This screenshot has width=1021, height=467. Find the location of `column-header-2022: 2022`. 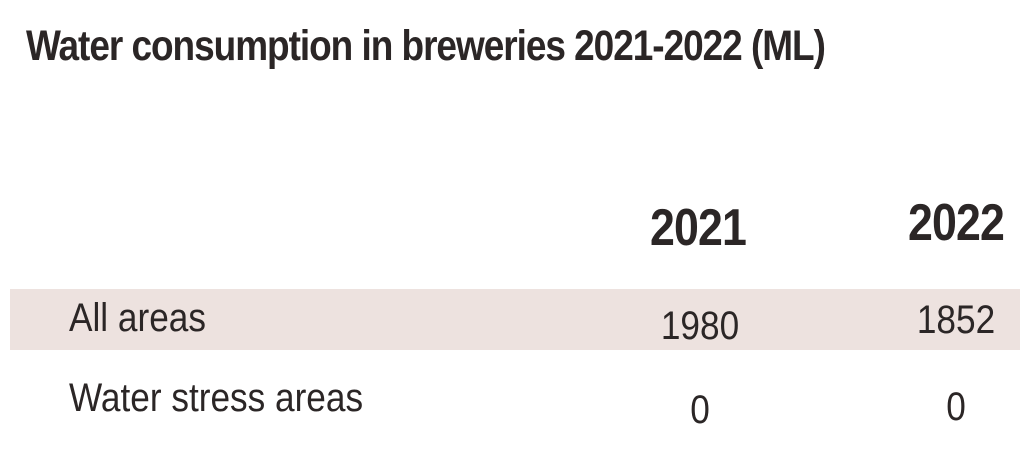

column-header-2022: 2022 is located at coordinates (956, 223).